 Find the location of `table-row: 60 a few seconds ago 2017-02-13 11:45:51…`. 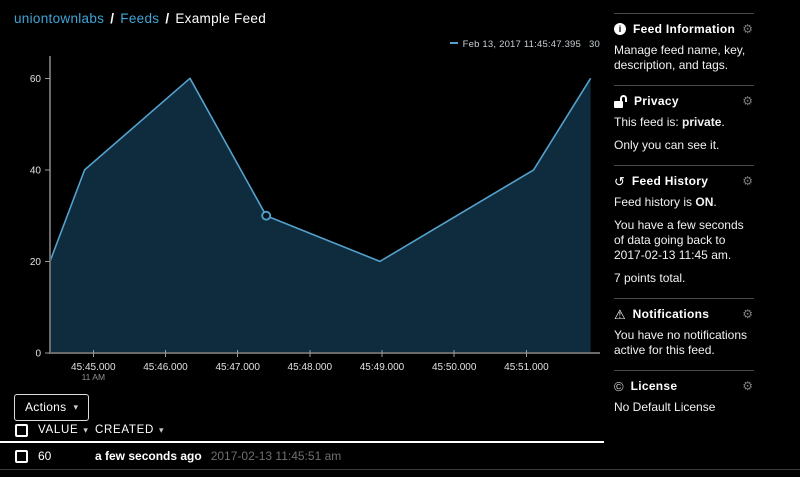

table-row: 60 a few seconds ago 2017-02-13 11:45:51… is located at coordinates (304, 456).